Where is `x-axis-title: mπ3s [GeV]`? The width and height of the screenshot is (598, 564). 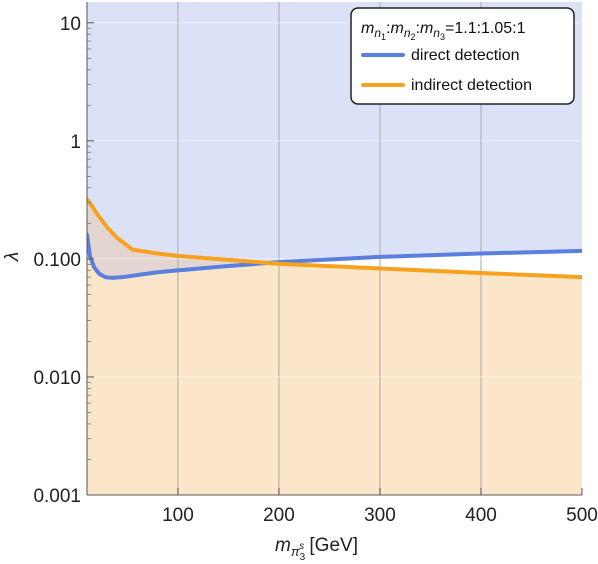
x-axis-title: mπ3s [GeV] is located at coordinates (316, 549).